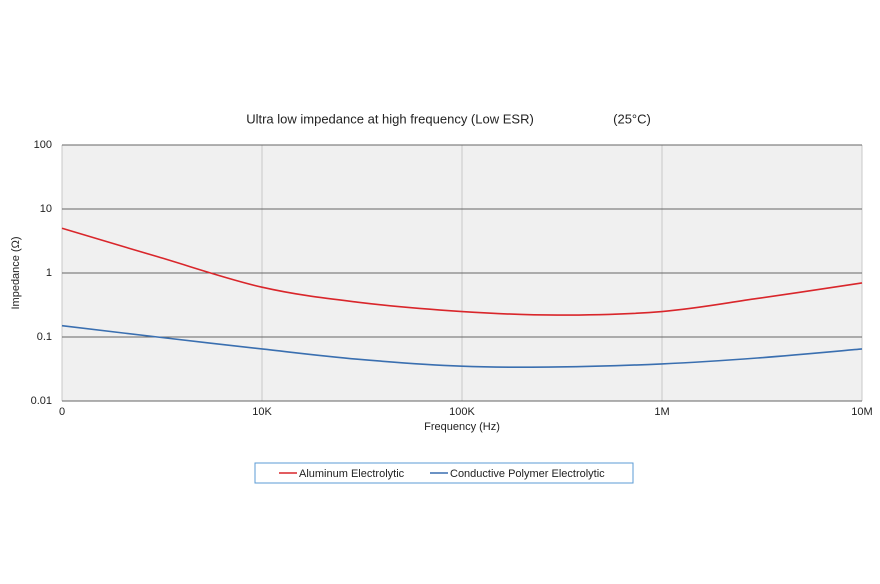 The image size is (880, 584). I want to click on x-tick-label: 10K, so click(262, 412).